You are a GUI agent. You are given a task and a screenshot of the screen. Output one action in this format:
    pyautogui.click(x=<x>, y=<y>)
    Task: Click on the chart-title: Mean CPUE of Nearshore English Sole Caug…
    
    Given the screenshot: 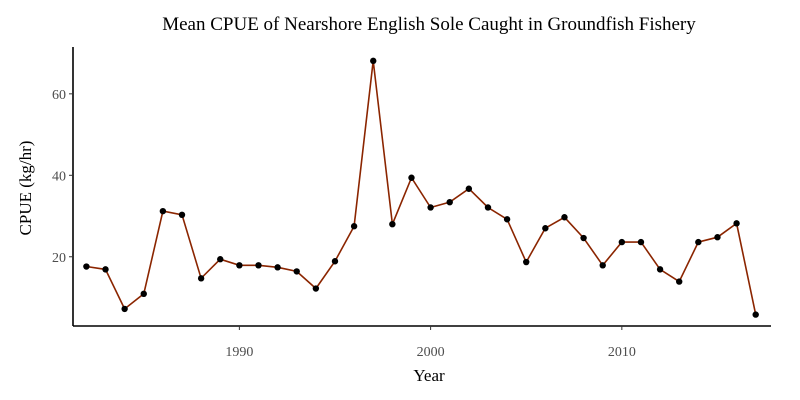 What is the action you would take?
    pyautogui.click(x=429, y=24)
    